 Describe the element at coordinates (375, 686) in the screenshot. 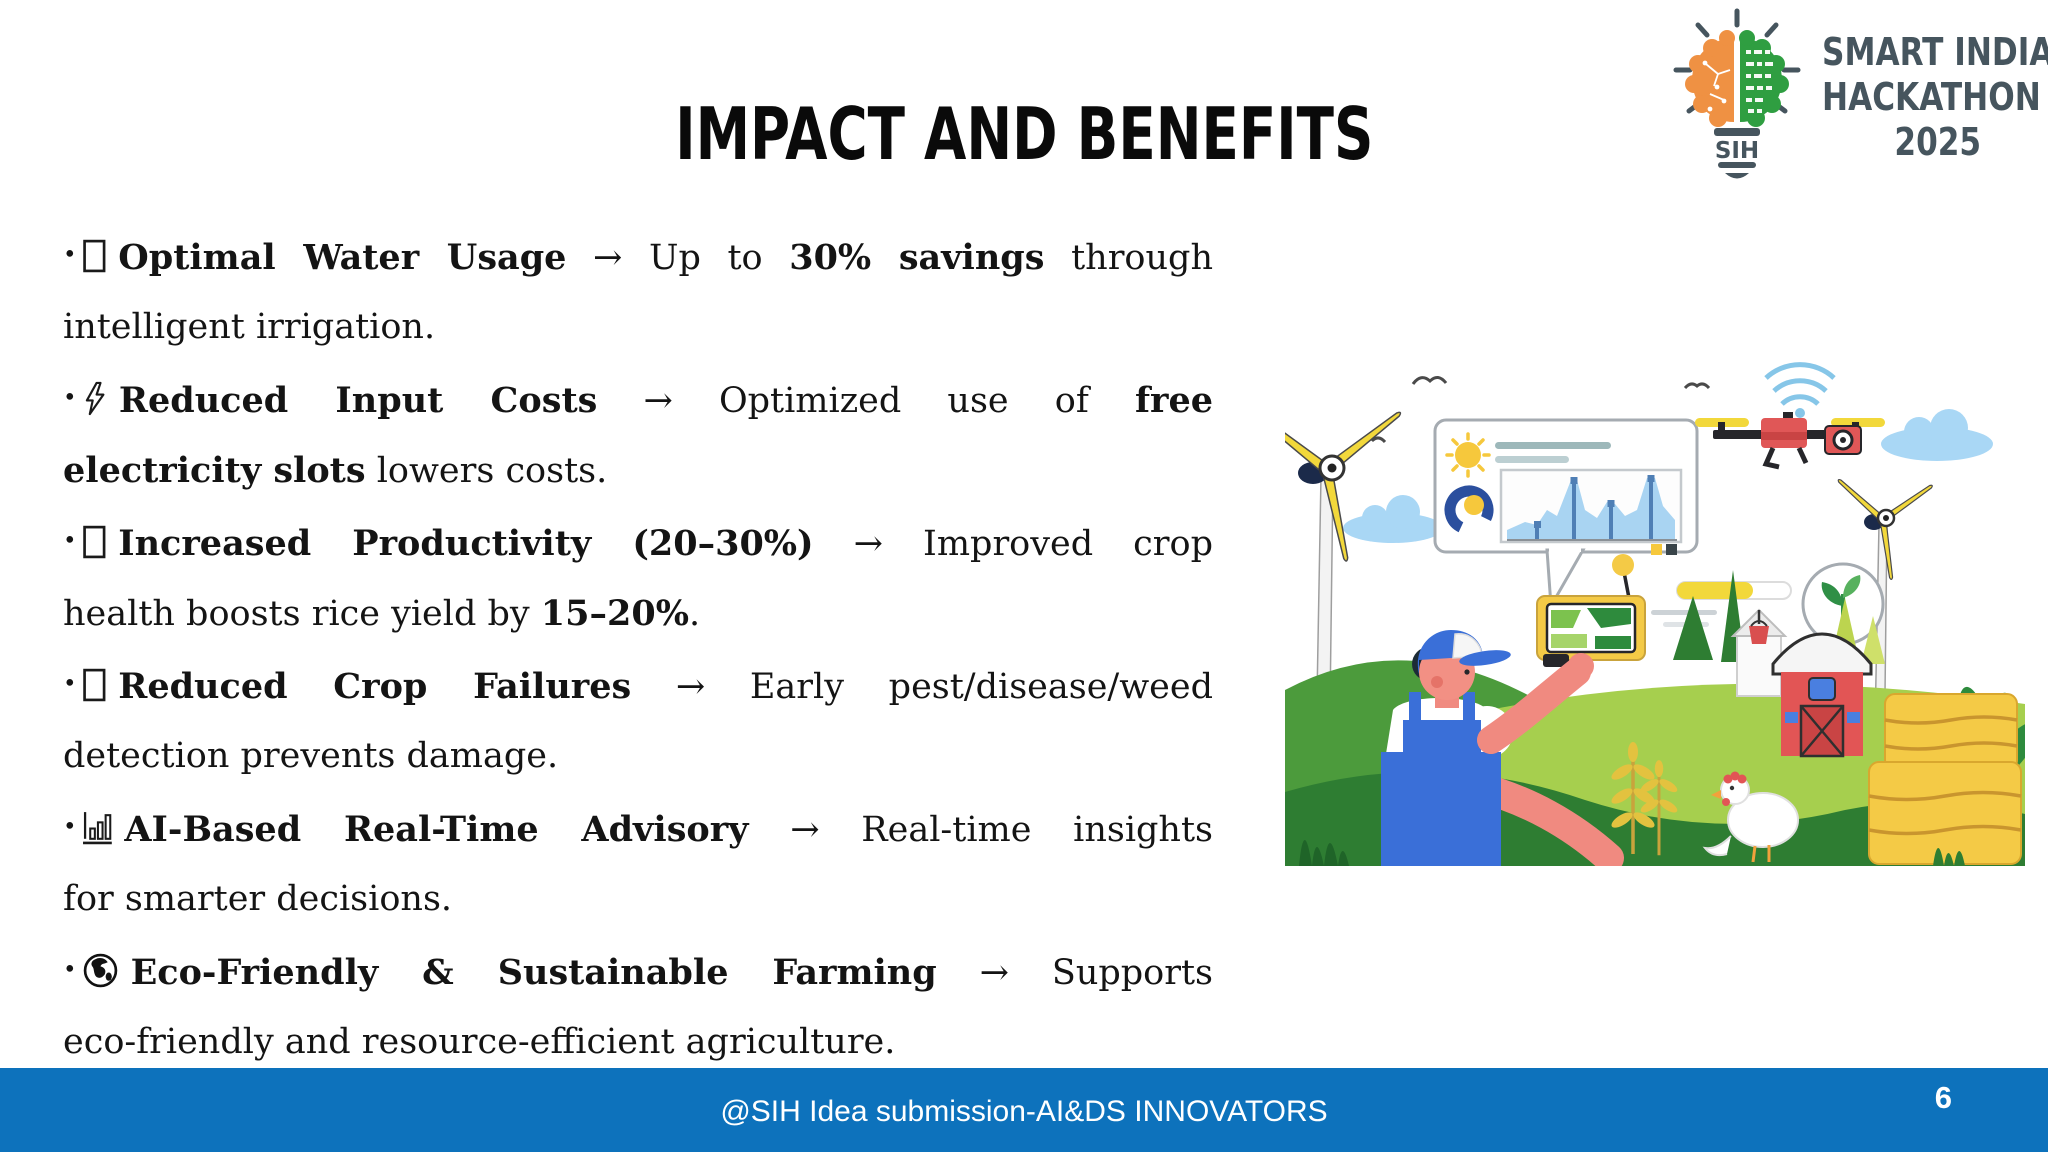

I see `bullet-text-bold: Reduced Crop Failures` at that location.